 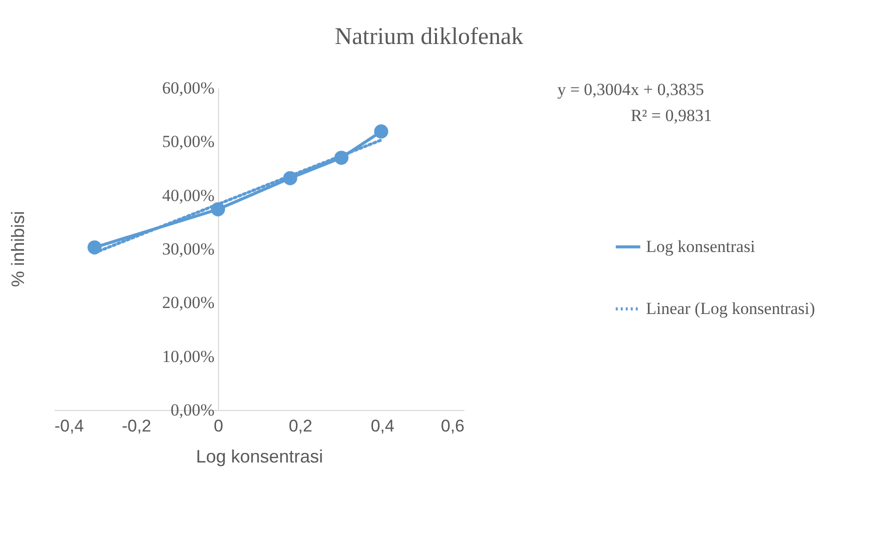 I want to click on y-axis-title: % inhibisi, so click(x=18, y=249).